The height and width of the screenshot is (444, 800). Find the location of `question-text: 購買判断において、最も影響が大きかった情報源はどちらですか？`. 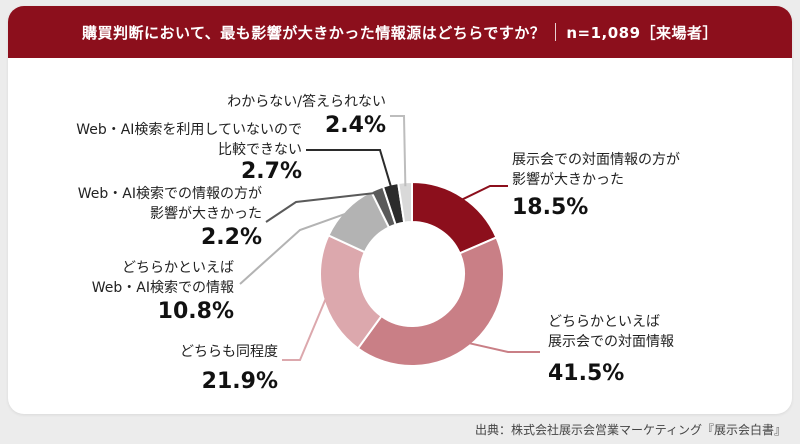

question-text: 購買判断において、最も影響が大きかった情報源はどちらですか？ is located at coordinates (313, 32).